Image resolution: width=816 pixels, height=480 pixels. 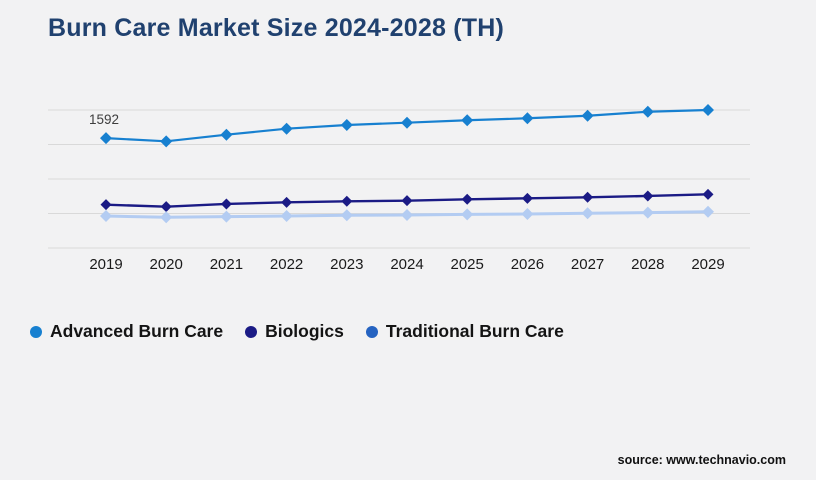 What do you see at coordinates (304, 331) in the screenshot?
I see `legend-label: Biologics` at bounding box center [304, 331].